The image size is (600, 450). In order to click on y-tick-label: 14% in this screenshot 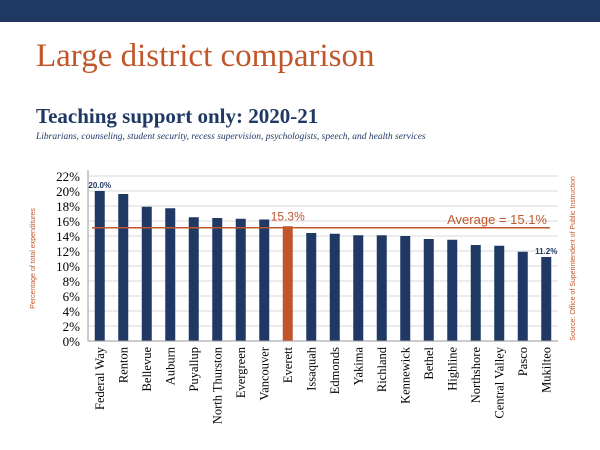, I will do `click(68, 236)`.